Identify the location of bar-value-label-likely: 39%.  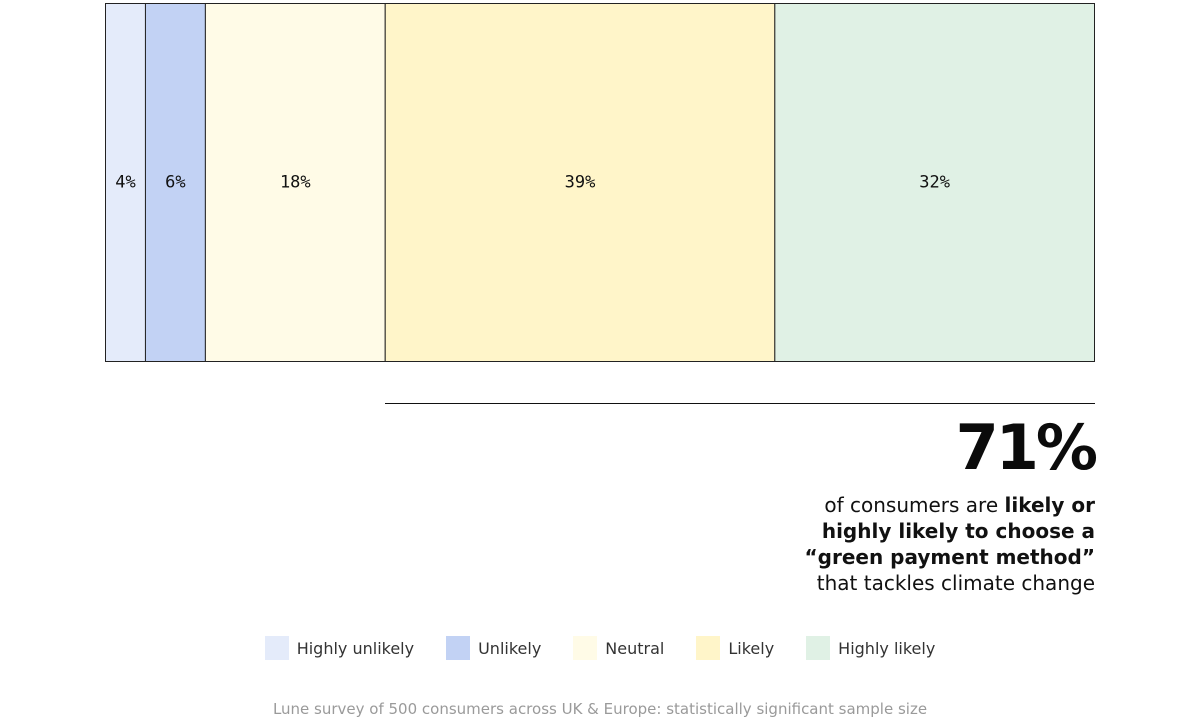
(580, 183).